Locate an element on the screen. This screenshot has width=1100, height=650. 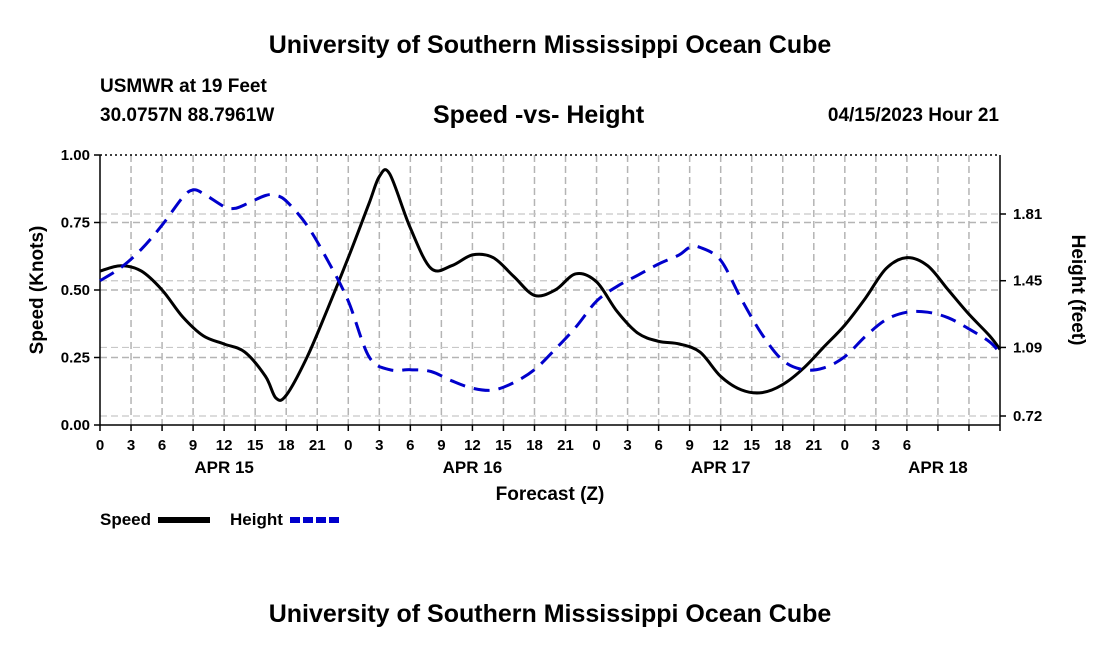
y2-tick-label: 0.72 is located at coordinates (1027, 416).